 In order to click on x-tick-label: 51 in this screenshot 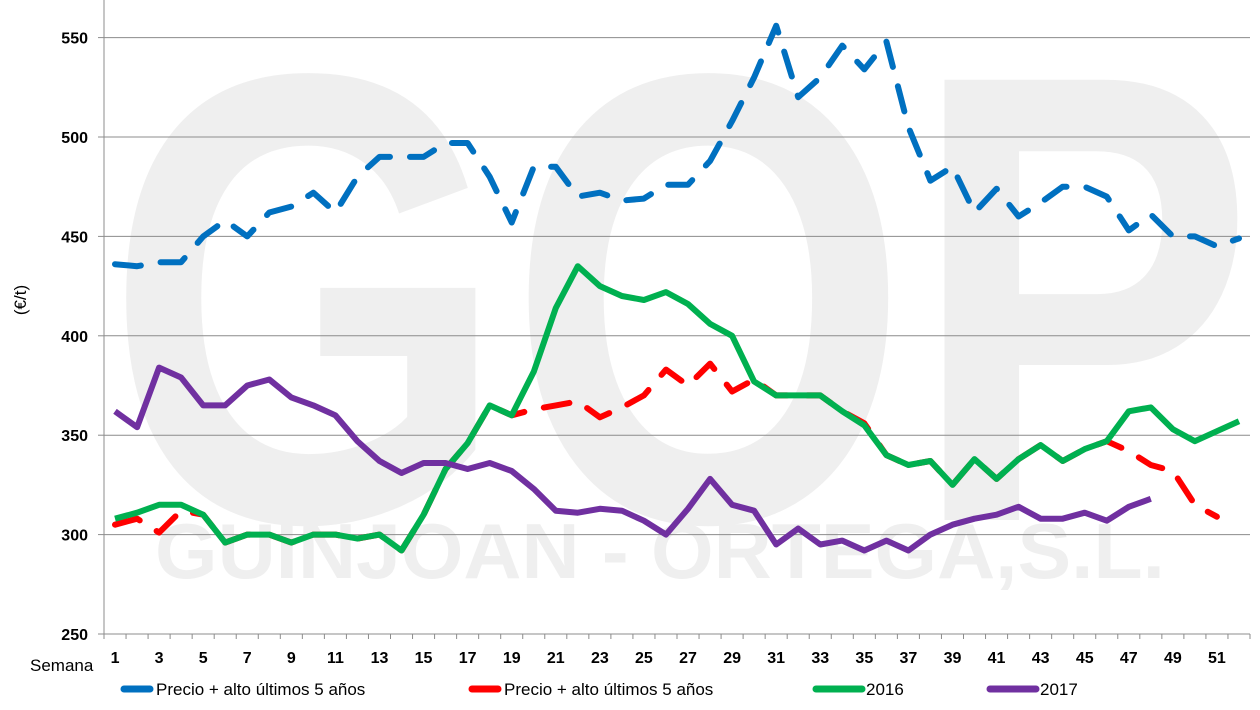, I will do `click(1217, 658)`.